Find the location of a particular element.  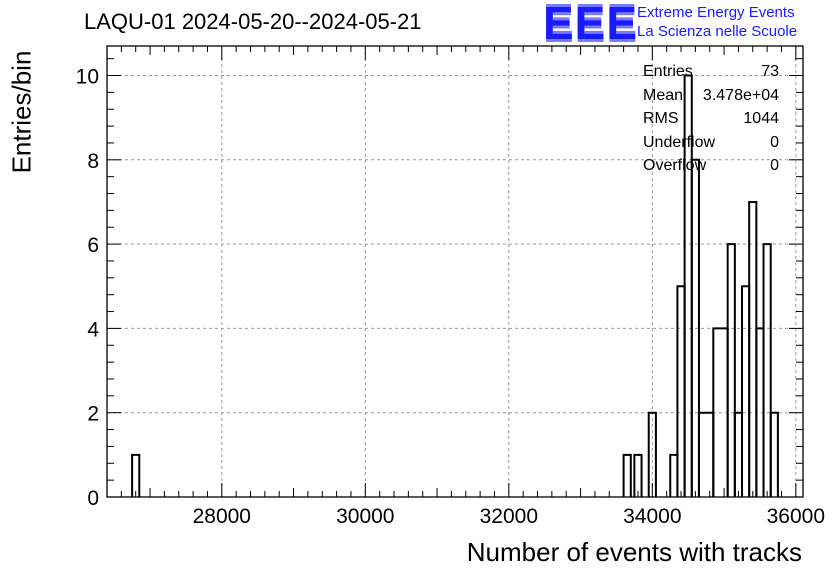

chart-title: LAQU-01 2024-05-20--2024-05-21 is located at coordinates (253, 21).